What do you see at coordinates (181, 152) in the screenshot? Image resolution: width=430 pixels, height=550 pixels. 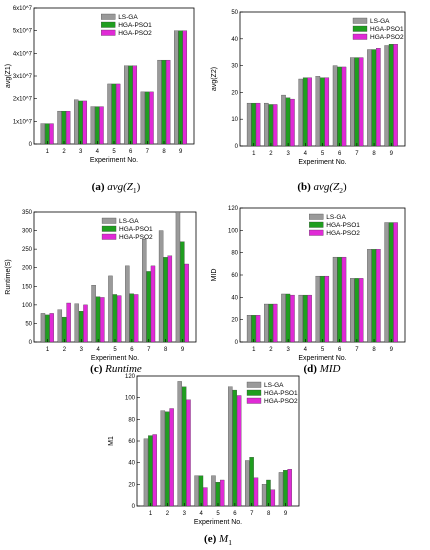 I see `x-tick-label: 9` at bounding box center [181, 152].